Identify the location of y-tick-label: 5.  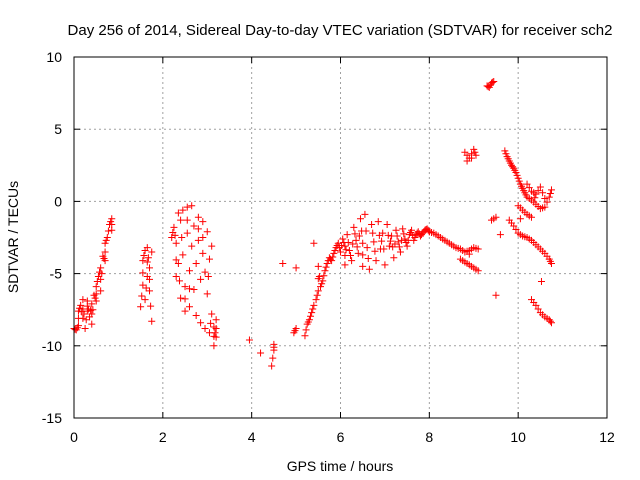
(58, 129).